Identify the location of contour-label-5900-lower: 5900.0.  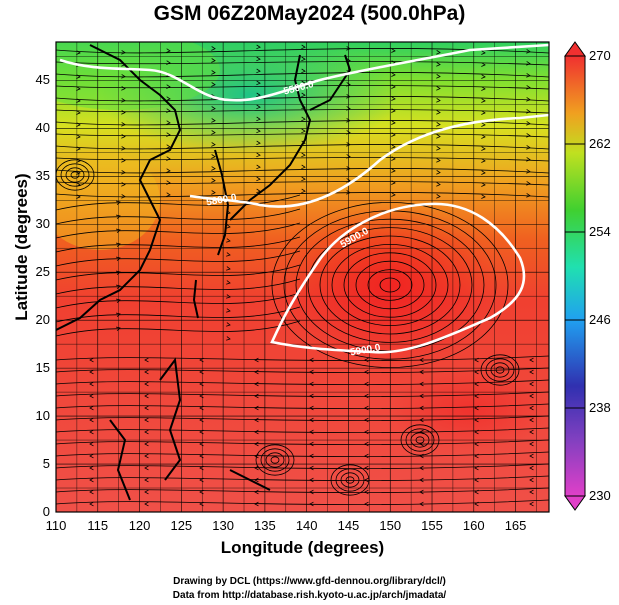
(365, 350).